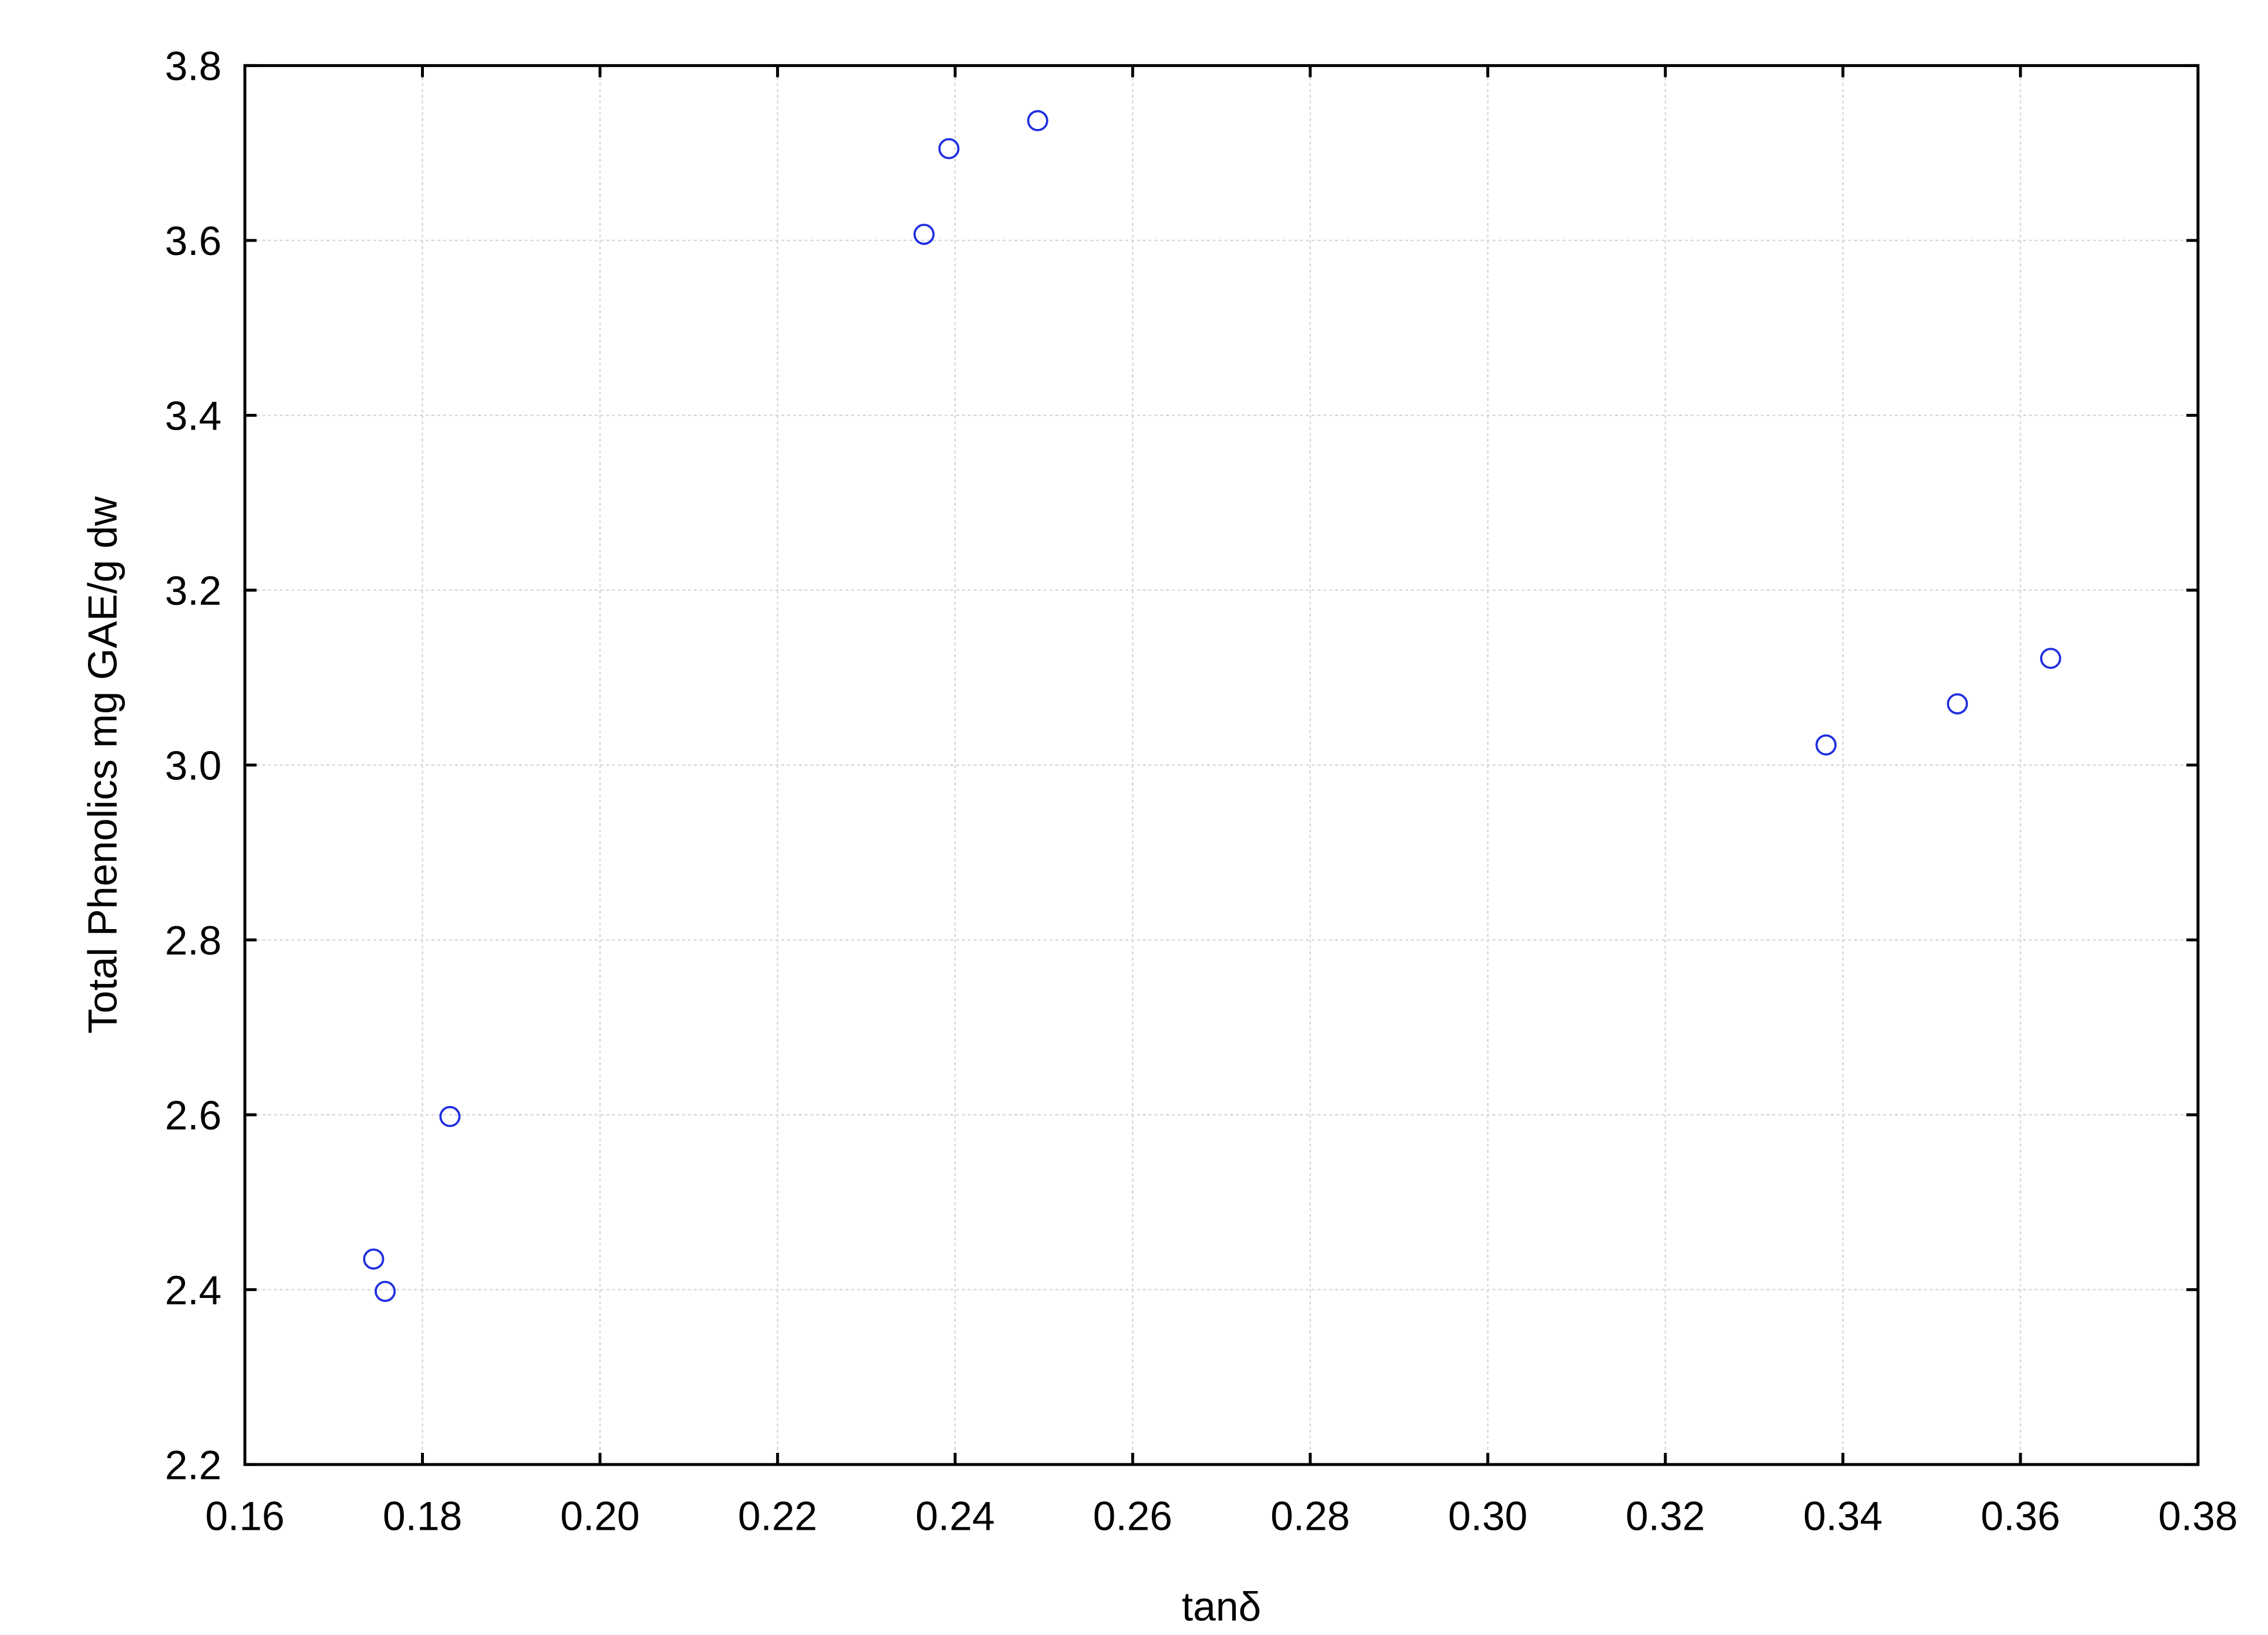 The image size is (2268, 1635). What do you see at coordinates (193, 416) in the screenshot?
I see `y-tick-label: 3.4` at bounding box center [193, 416].